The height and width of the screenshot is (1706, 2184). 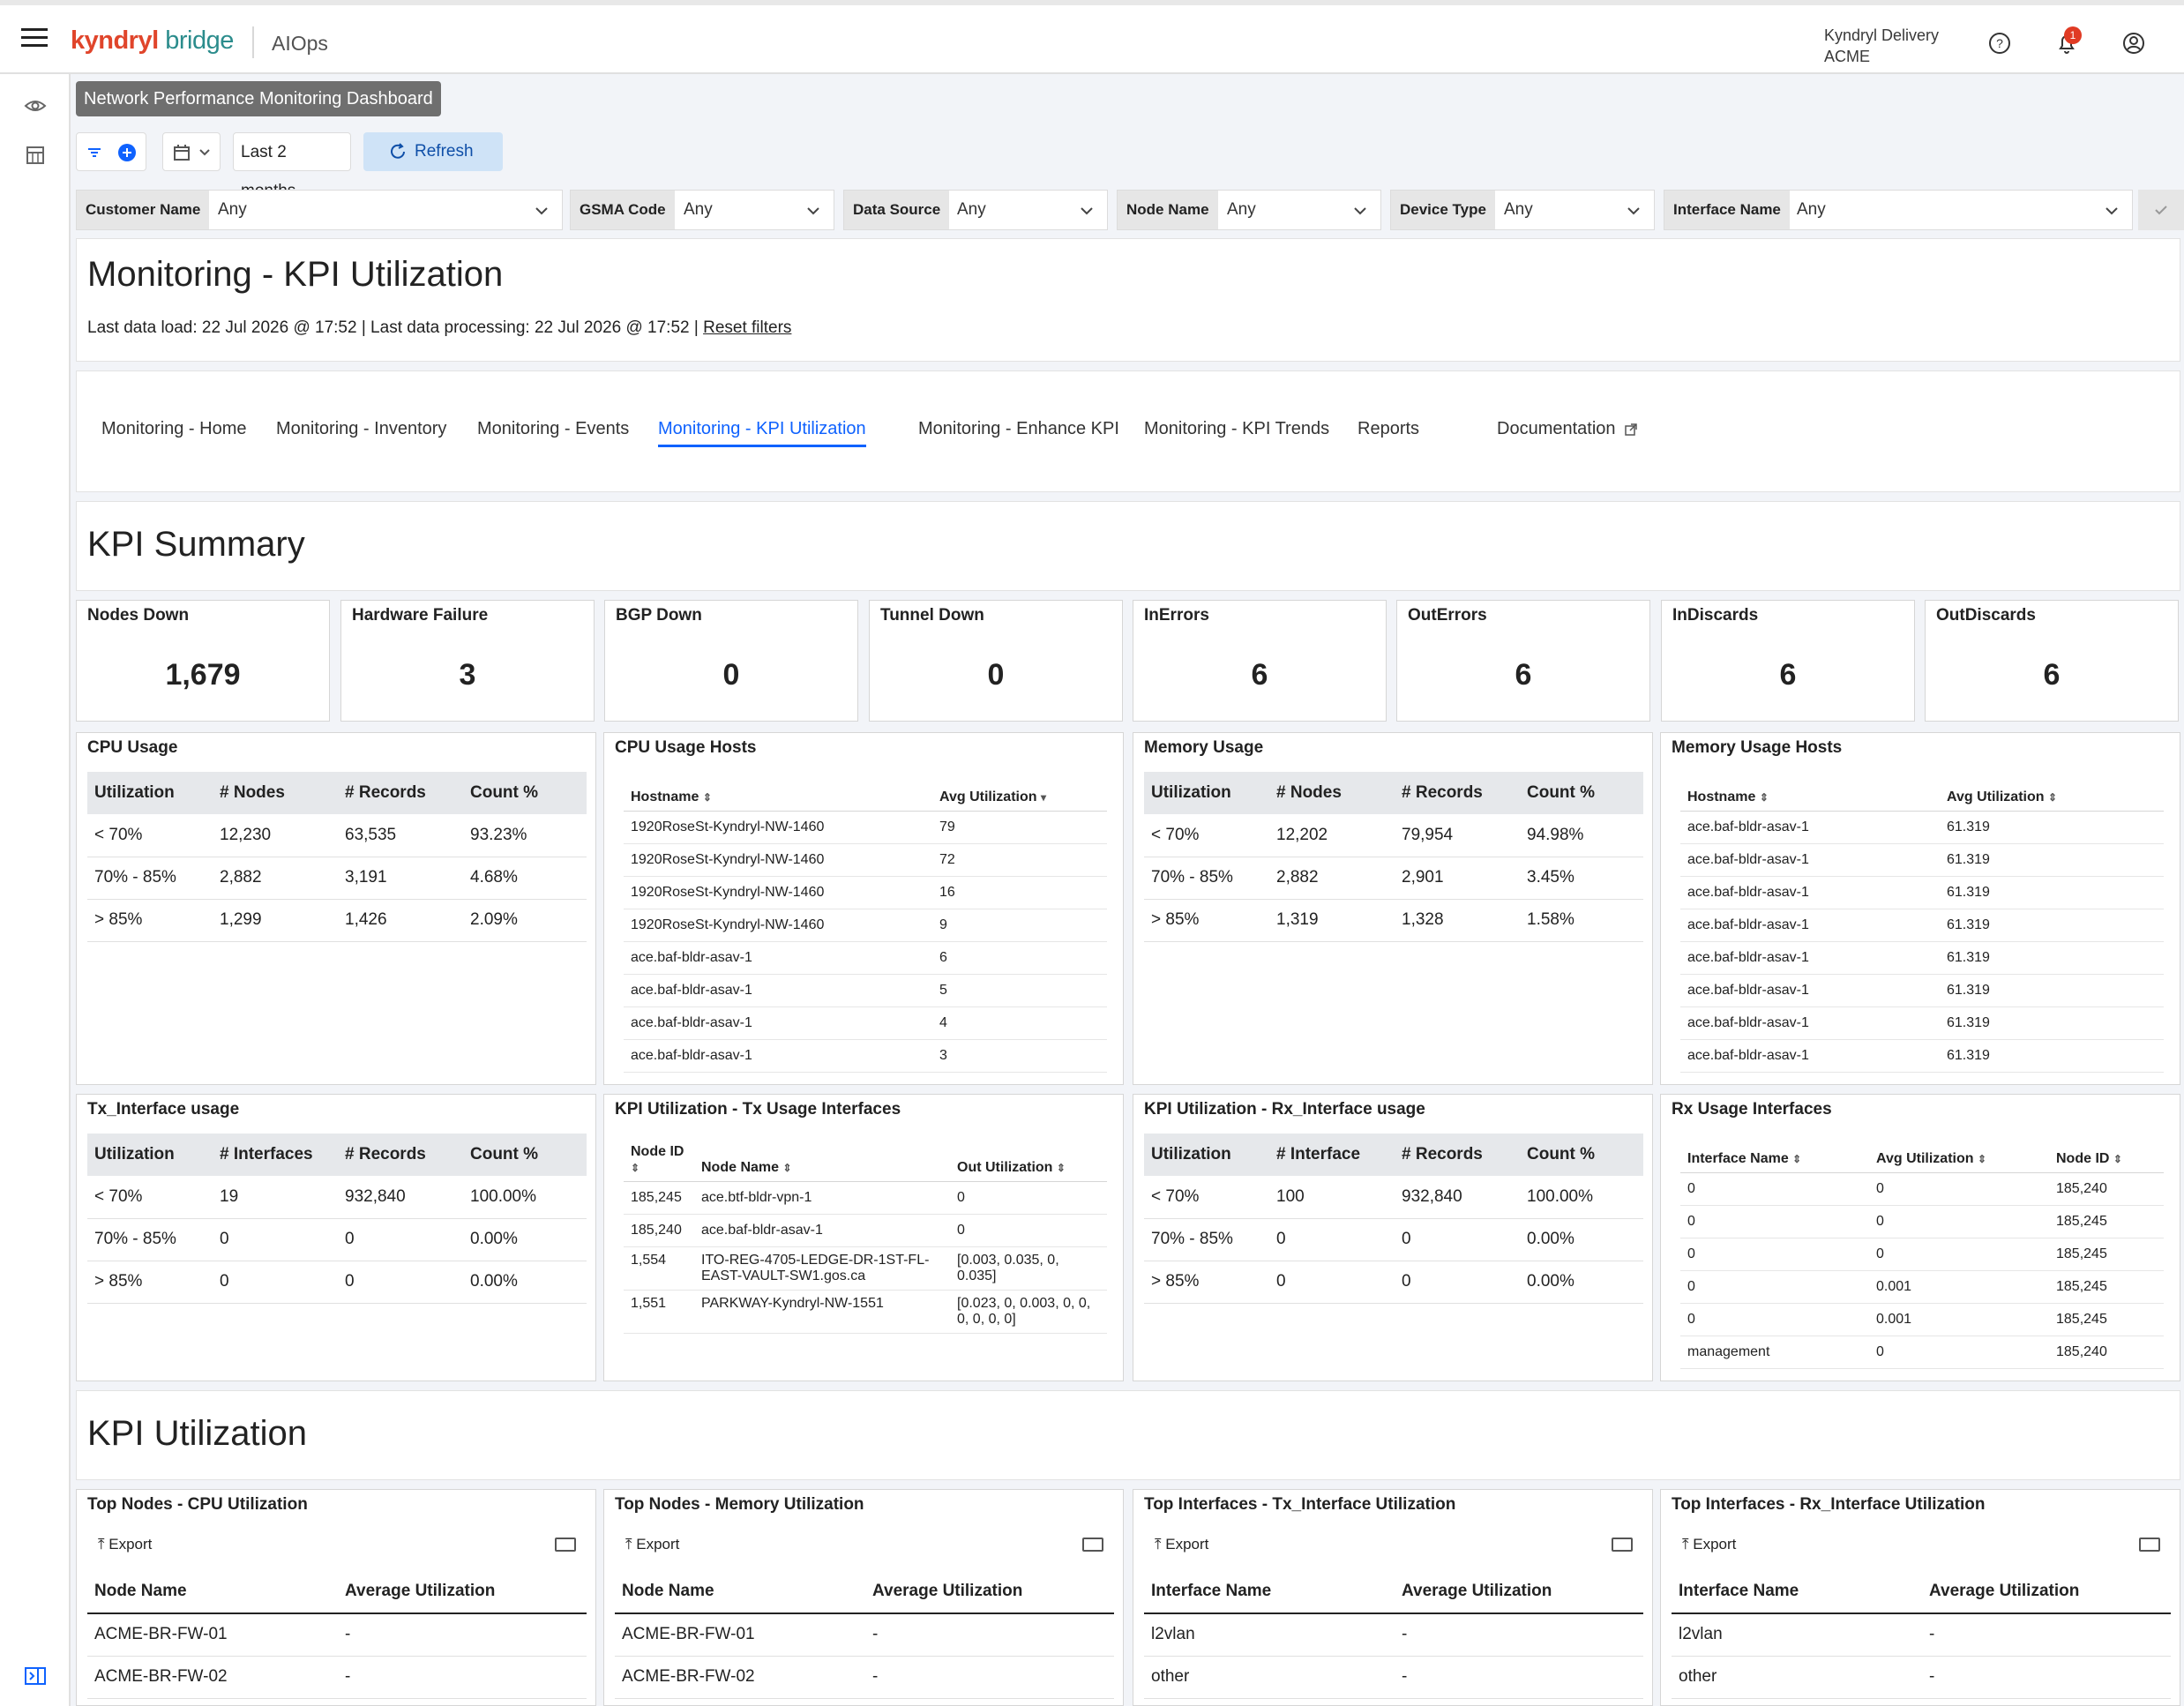 I want to click on tile-in-discards: InDiscards 6, so click(x=1788, y=661).